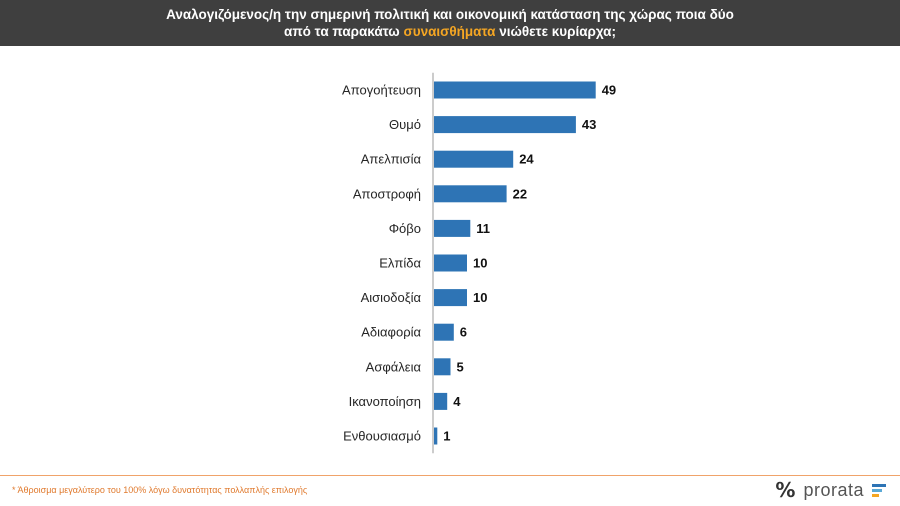  What do you see at coordinates (609, 90) in the screenshot?
I see `value-label: 49` at bounding box center [609, 90].